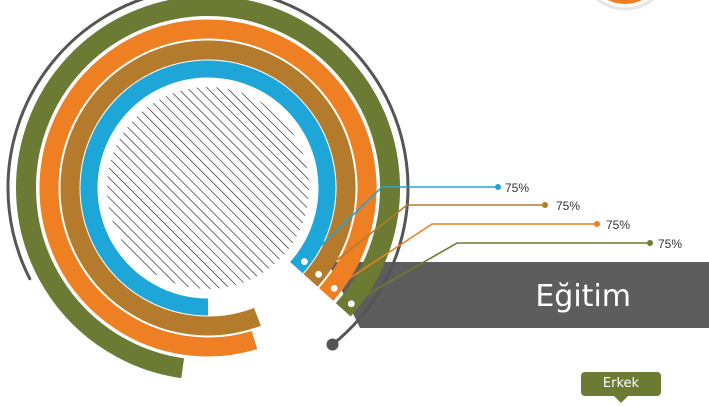 This screenshot has height=406, width=709. I want to click on hatched-center, so click(208, 188).